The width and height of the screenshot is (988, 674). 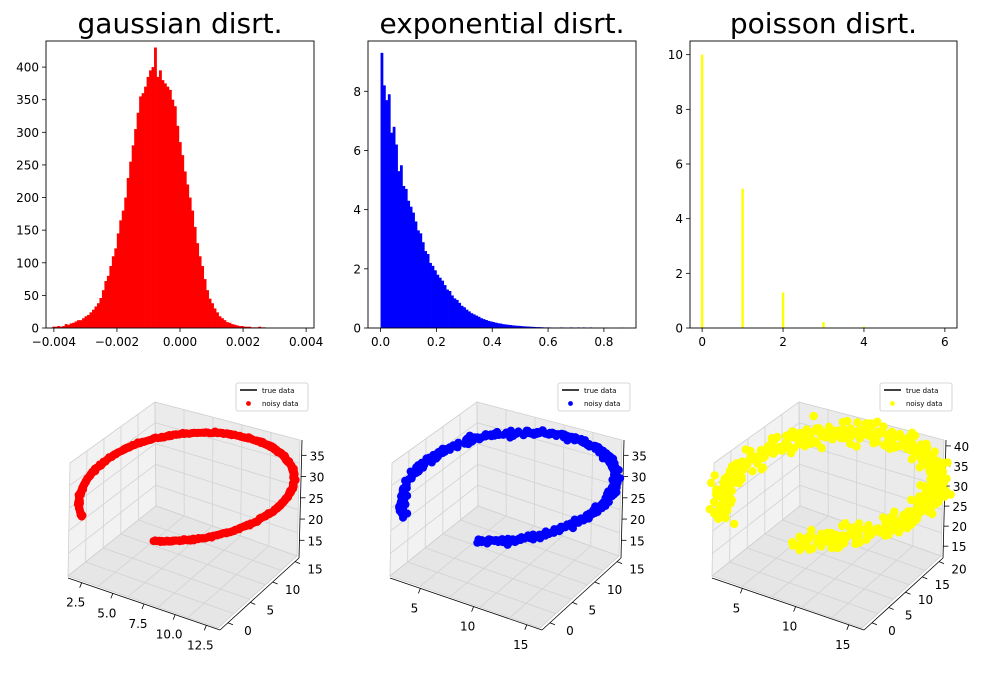 I want to click on exponential-y-tick-label: 2, so click(x=357, y=269).